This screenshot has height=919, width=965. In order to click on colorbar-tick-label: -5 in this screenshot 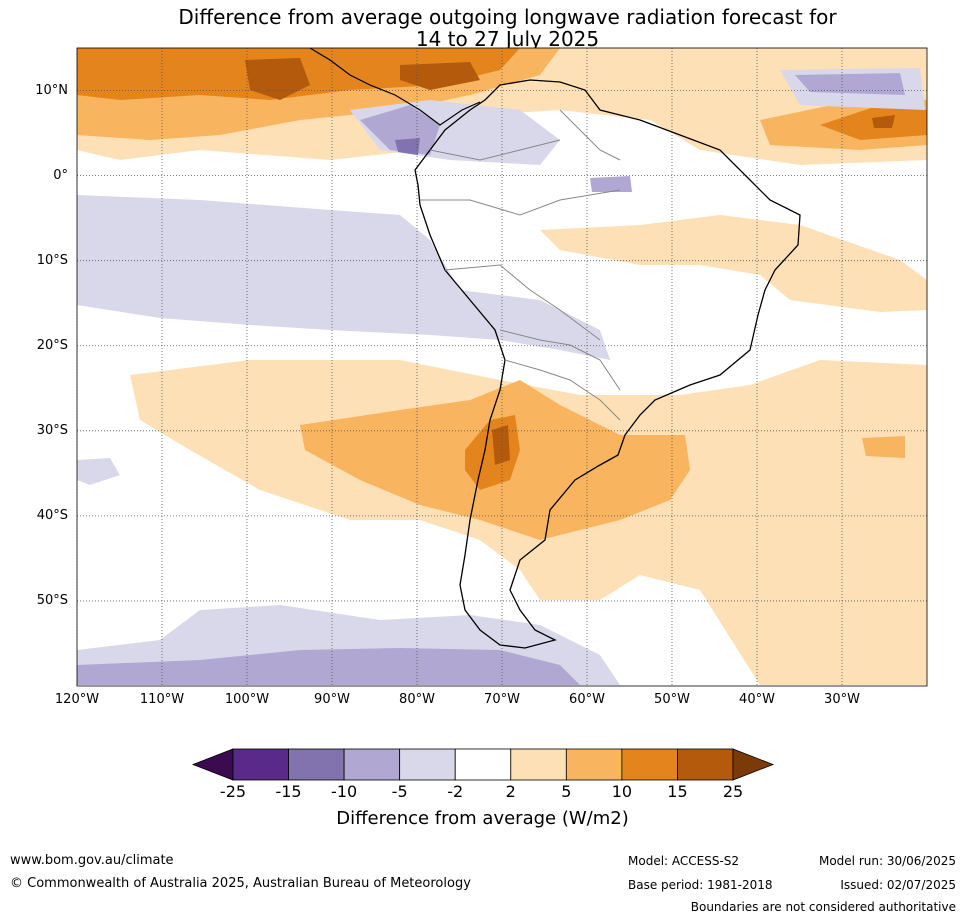, I will do `click(399, 791)`.